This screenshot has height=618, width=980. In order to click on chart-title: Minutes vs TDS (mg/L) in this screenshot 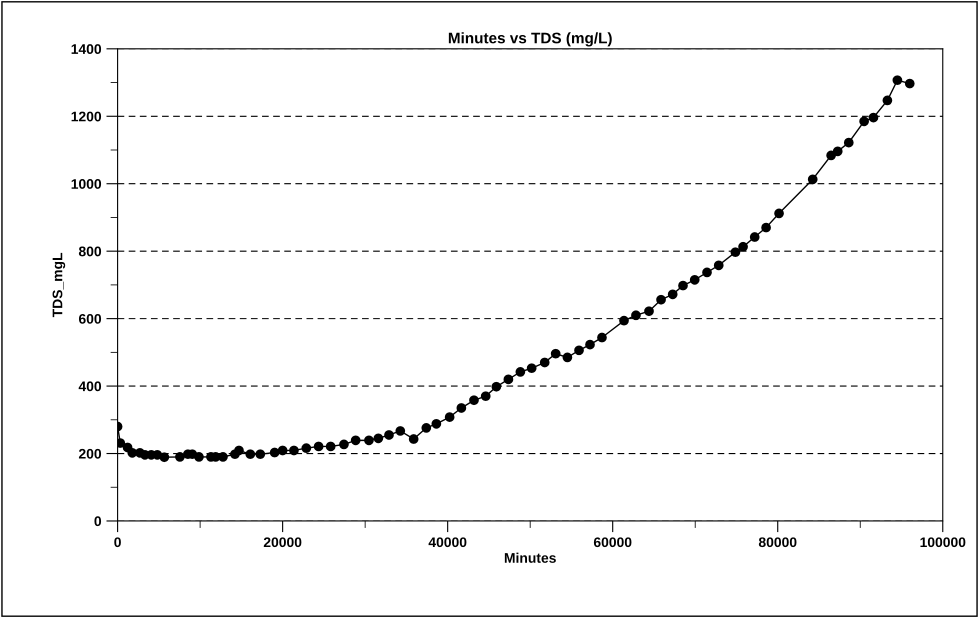, I will do `click(530, 39)`.